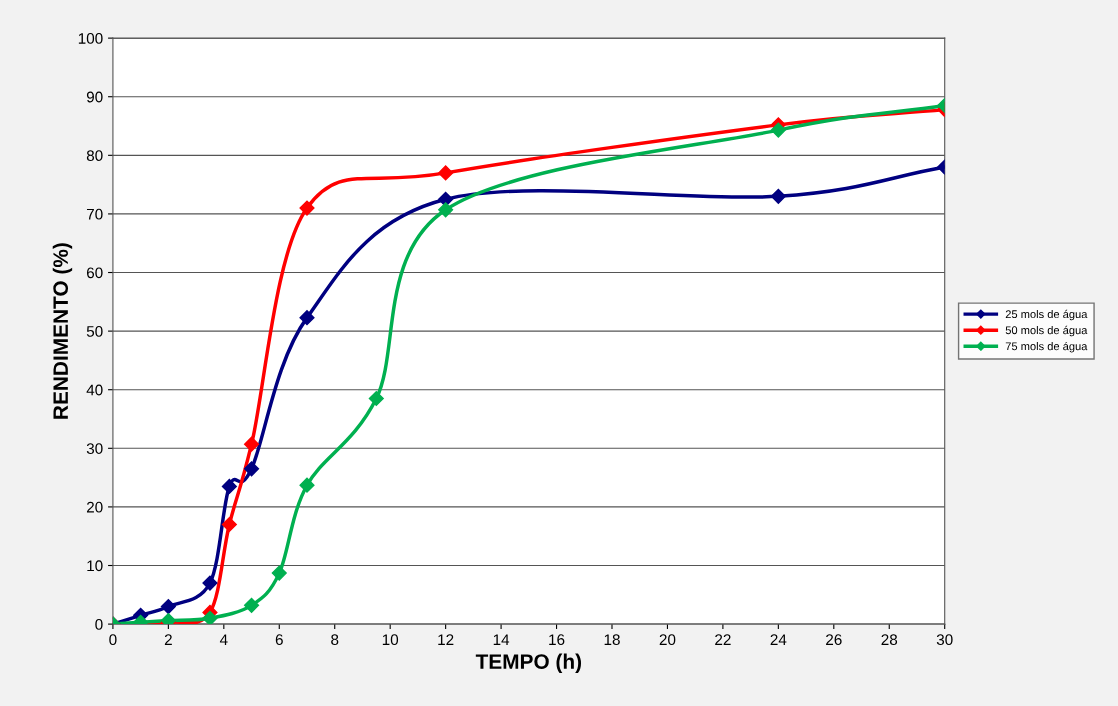 This screenshot has width=1118, height=706. I want to click on x-axis-title: TEMPO (h), so click(528, 663).